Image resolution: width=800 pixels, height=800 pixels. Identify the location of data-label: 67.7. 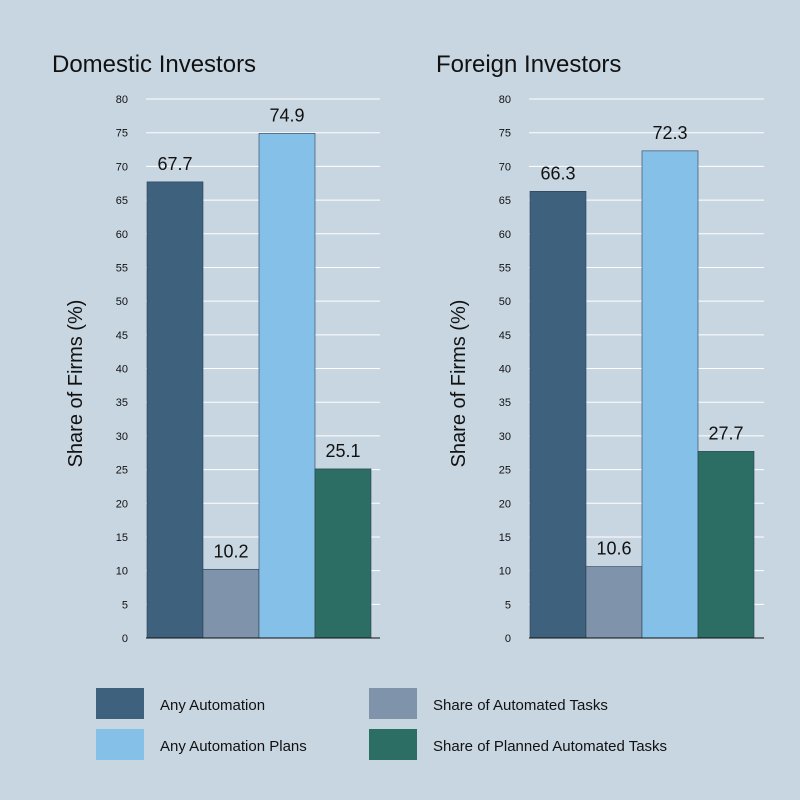
(174, 164).